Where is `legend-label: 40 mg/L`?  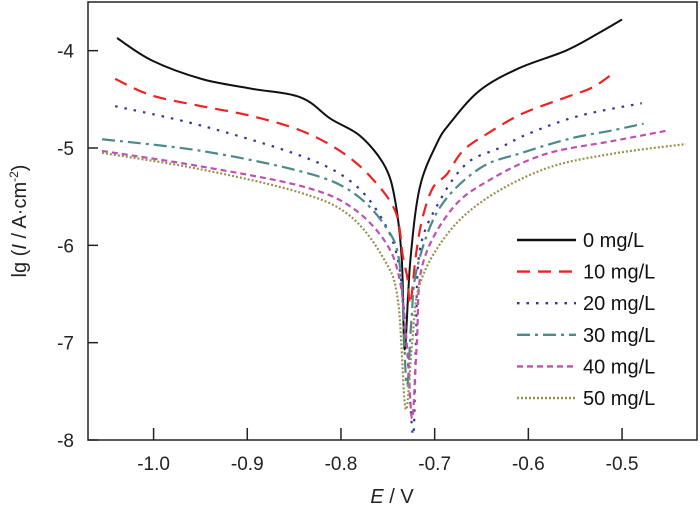
legend-label: 40 mg/L is located at coordinates (619, 367).